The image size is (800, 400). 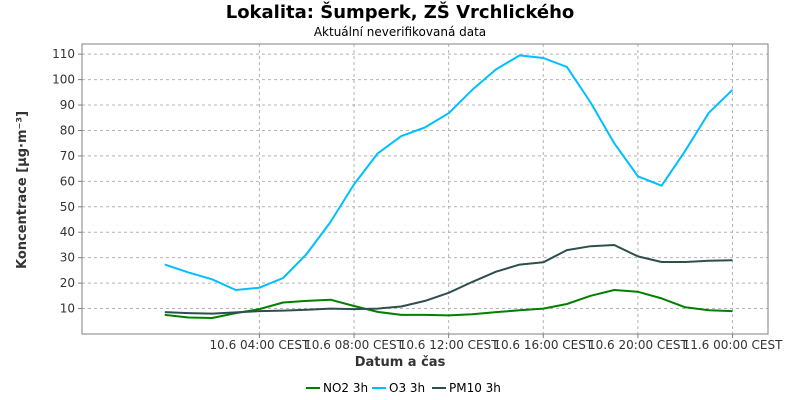 What do you see at coordinates (400, 362) in the screenshot?
I see `x-axis-label: Datum a čas` at bounding box center [400, 362].